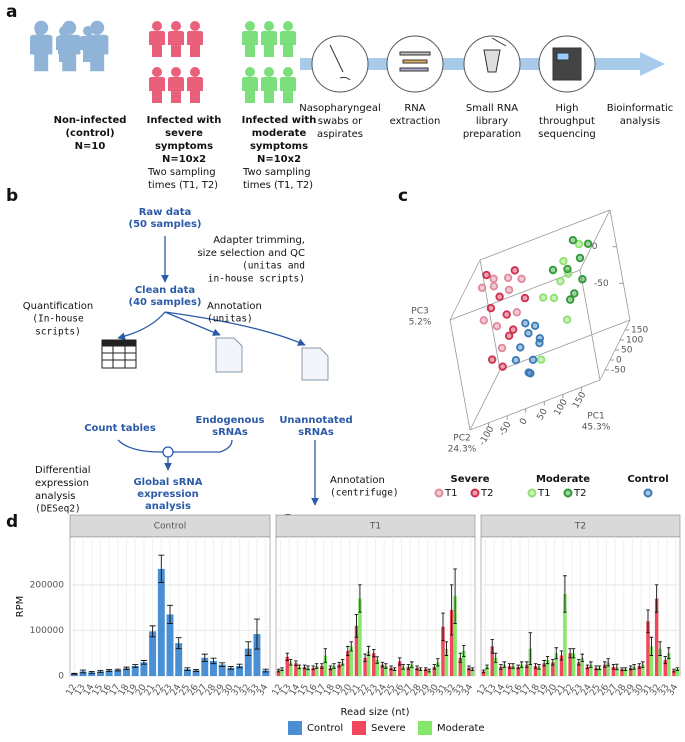  Describe the element at coordinates (526, 690) in the screenshot. I see `x-tick-label: 17` at that location.